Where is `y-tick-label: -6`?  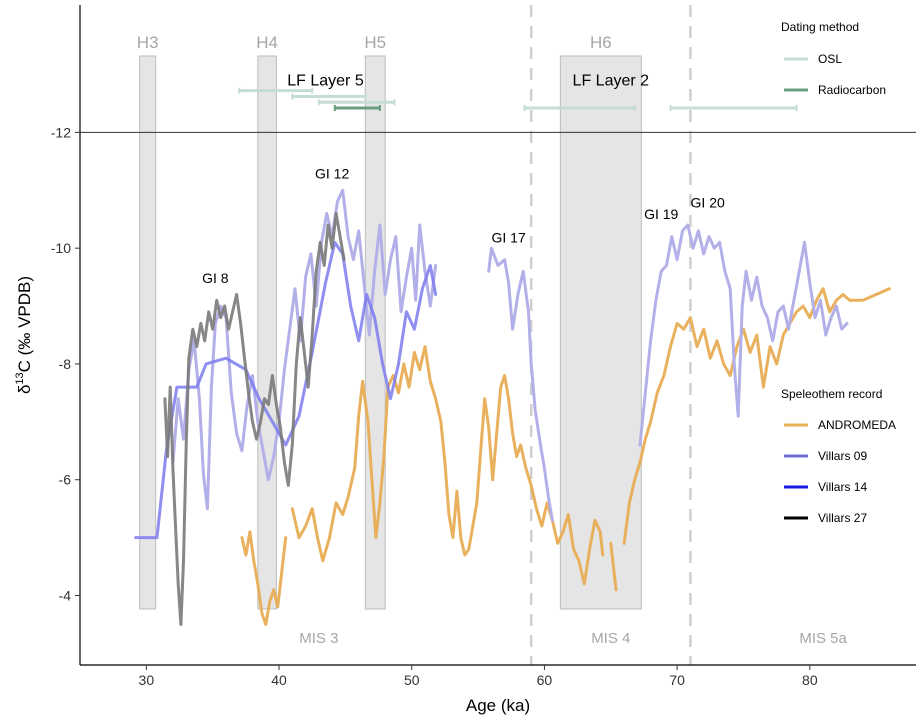 y-tick-label: -6 is located at coordinates (65, 480).